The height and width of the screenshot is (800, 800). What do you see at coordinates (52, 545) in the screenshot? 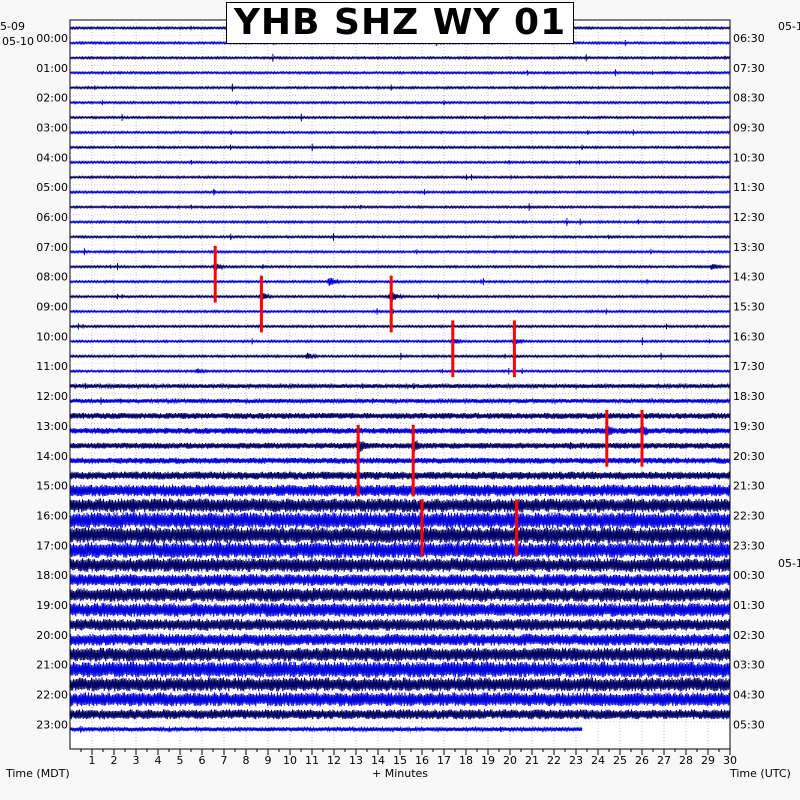
I see `left-hour-label: 17:00` at bounding box center [52, 545].